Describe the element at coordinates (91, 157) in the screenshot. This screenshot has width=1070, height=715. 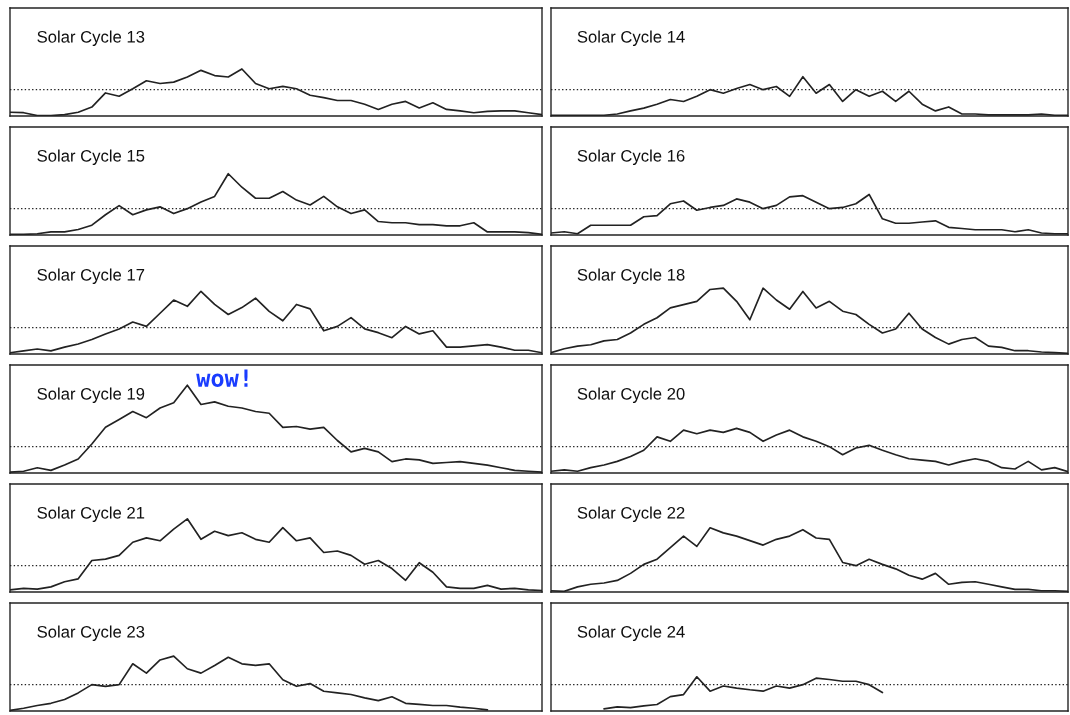
I see `chart-title: Solar Cycle 15` at that location.